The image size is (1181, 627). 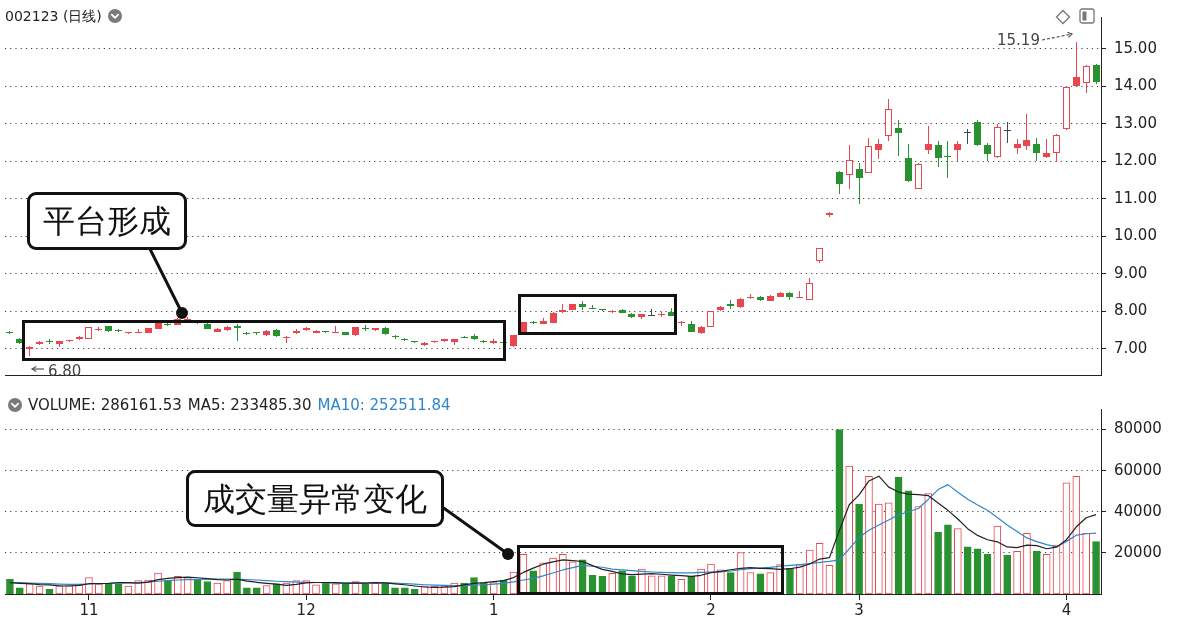 What do you see at coordinates (89, 609) in the screenshot?
I see `x-tick-label: 11` at bounding box center [89, 609].